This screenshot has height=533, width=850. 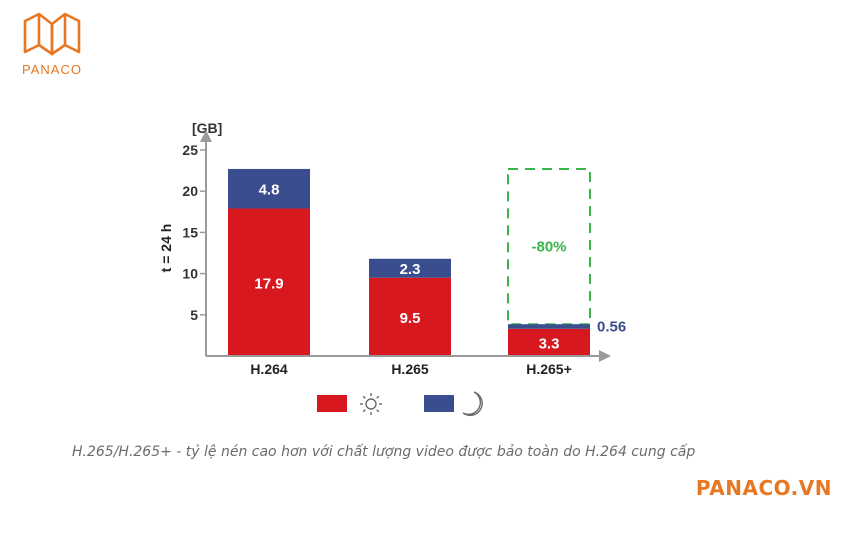 I want to click on data-label: 17.9, so click(x=268, y=283).